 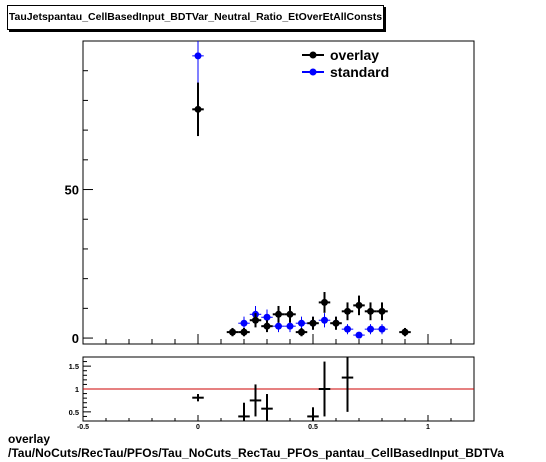 What do you see at coordinates (75, 338) in the screenshot?
I see `main-y-tick-label: 0` at bounding box center [75, 338].